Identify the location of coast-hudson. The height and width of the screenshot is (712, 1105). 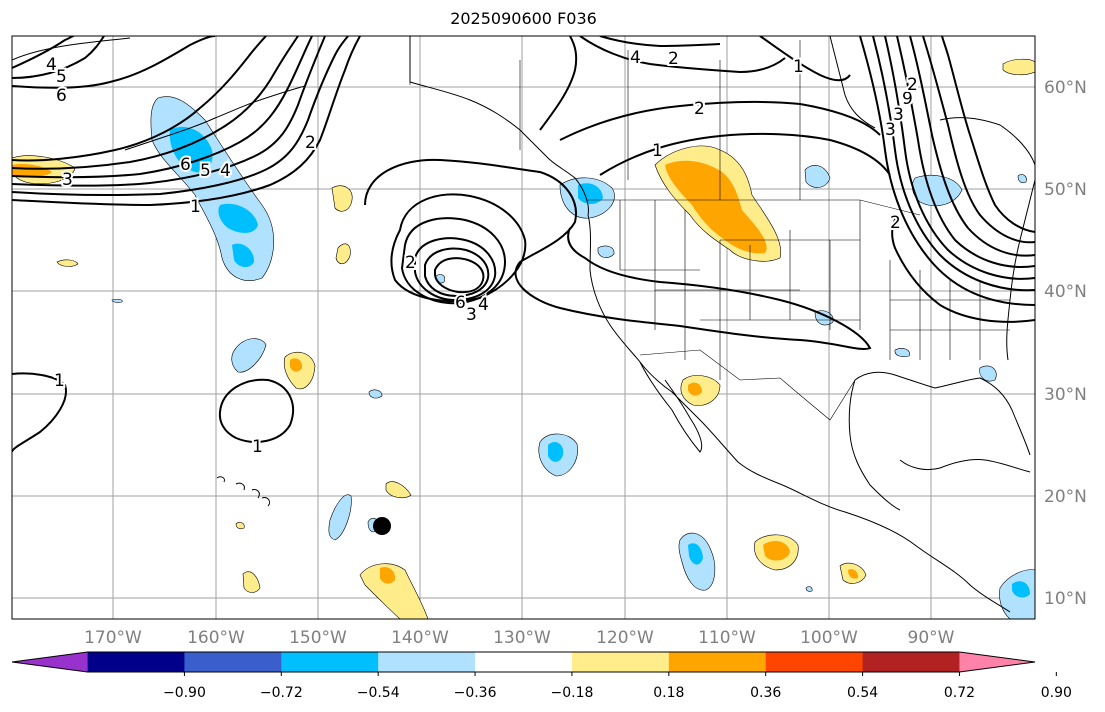
(852, 82).